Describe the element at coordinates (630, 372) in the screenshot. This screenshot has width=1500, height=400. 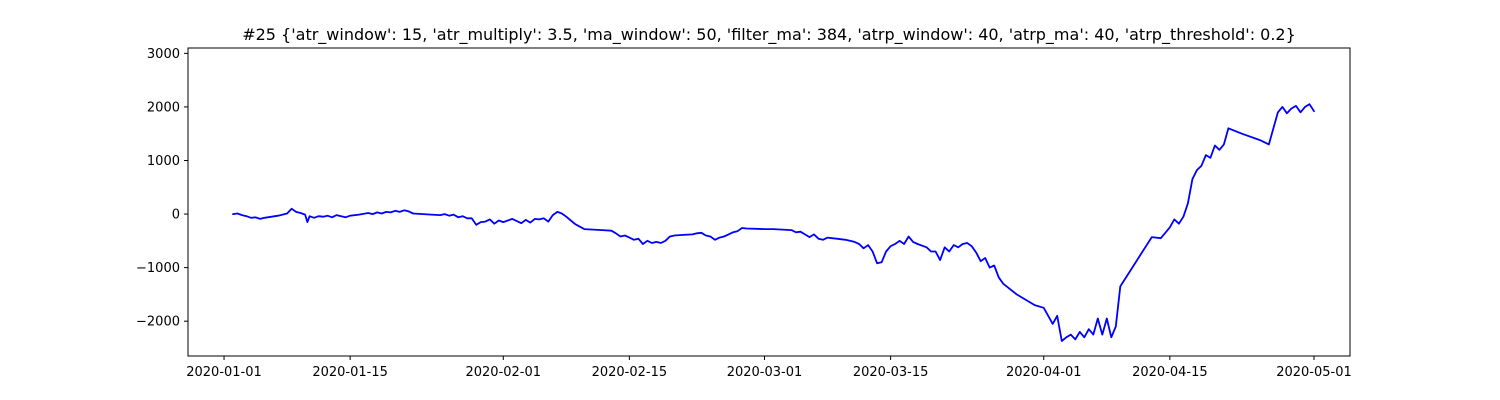
I see `x-tick-label: 2020-02-15` at that location.